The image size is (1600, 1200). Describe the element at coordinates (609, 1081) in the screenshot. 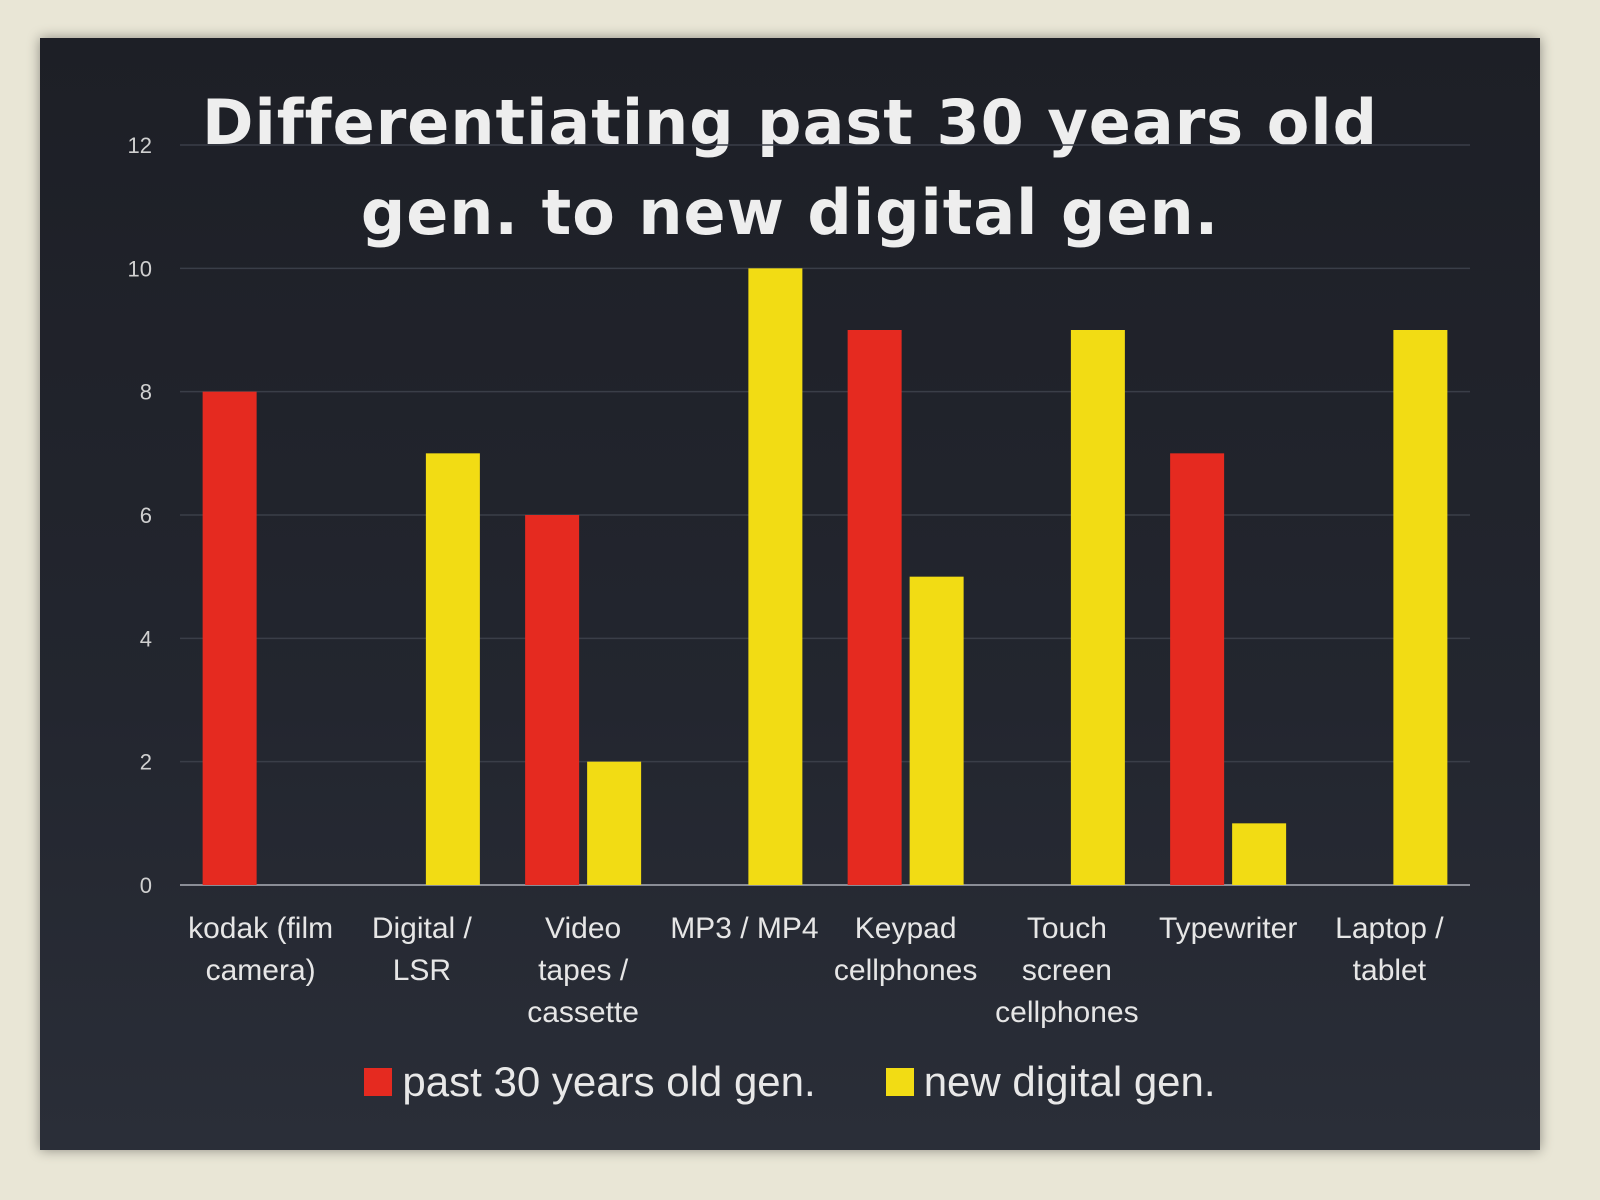

I see `legend-label-past-gen: past 30 years old gen.` at that location.